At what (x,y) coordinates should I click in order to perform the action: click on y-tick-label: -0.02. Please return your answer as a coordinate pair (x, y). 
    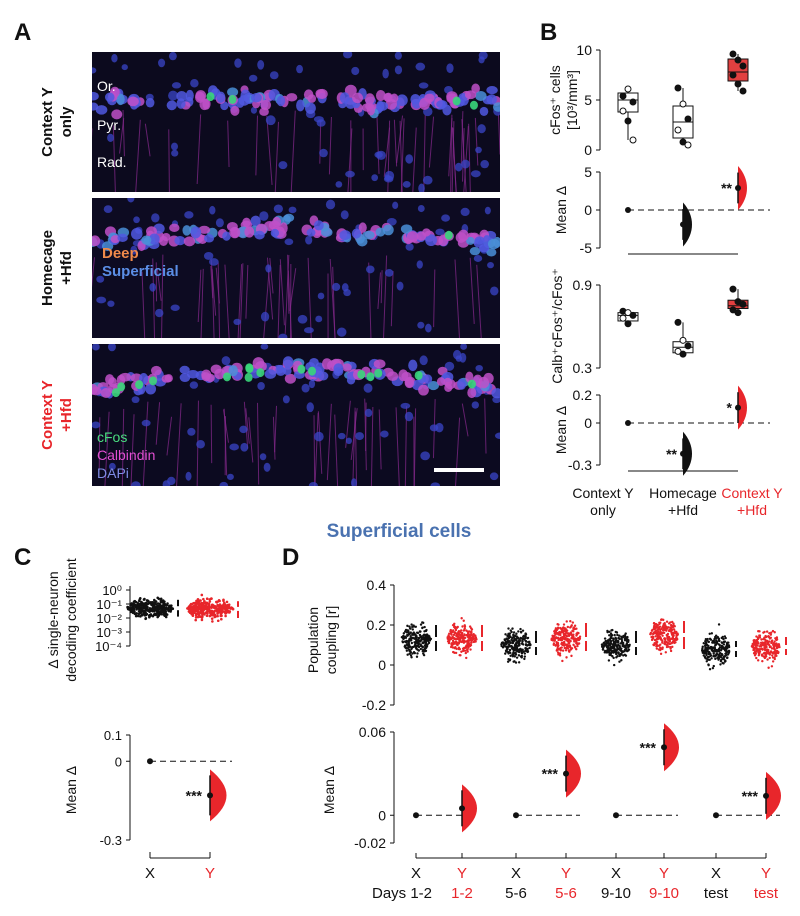
    Looking at the image, I should click on (370, 843).